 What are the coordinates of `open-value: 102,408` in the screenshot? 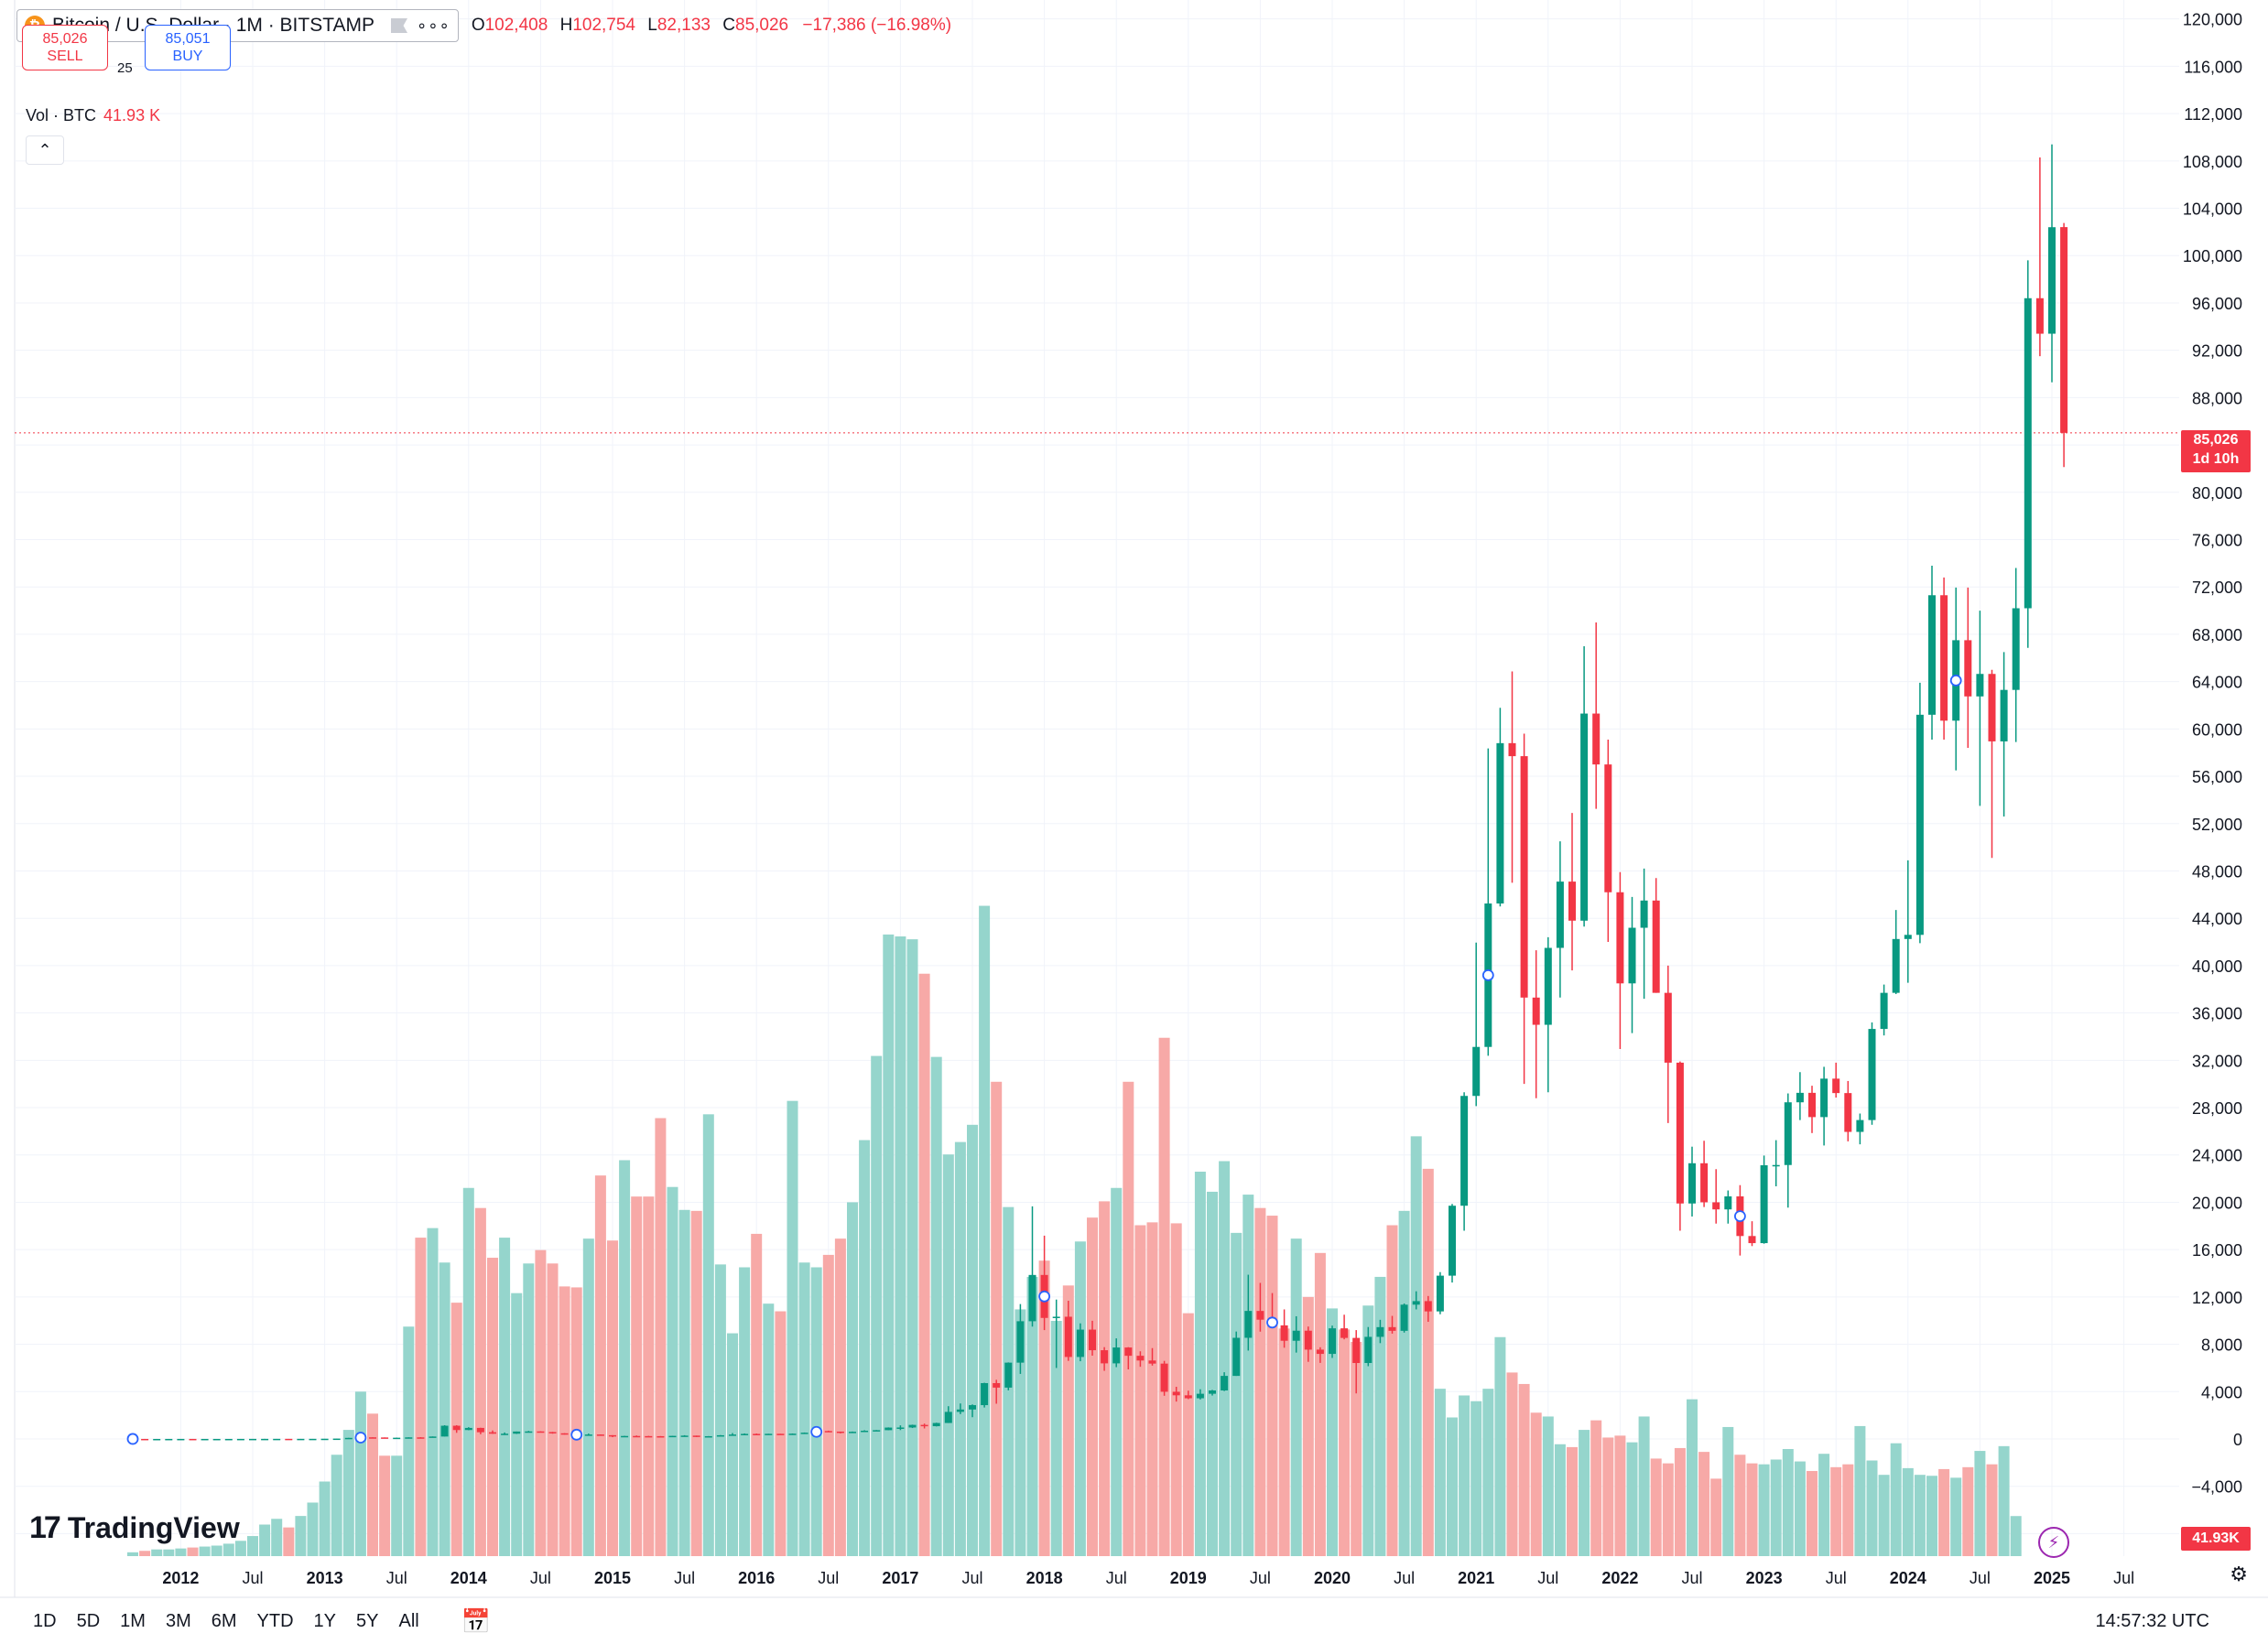 It's located at (516, 25).